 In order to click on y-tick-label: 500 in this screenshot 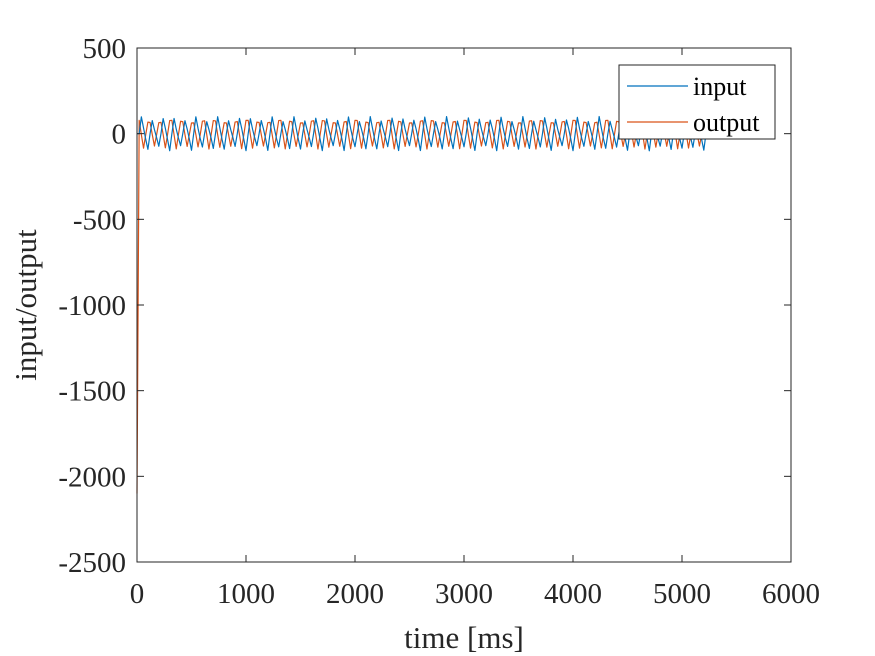, I will do `click(105, 49)`.